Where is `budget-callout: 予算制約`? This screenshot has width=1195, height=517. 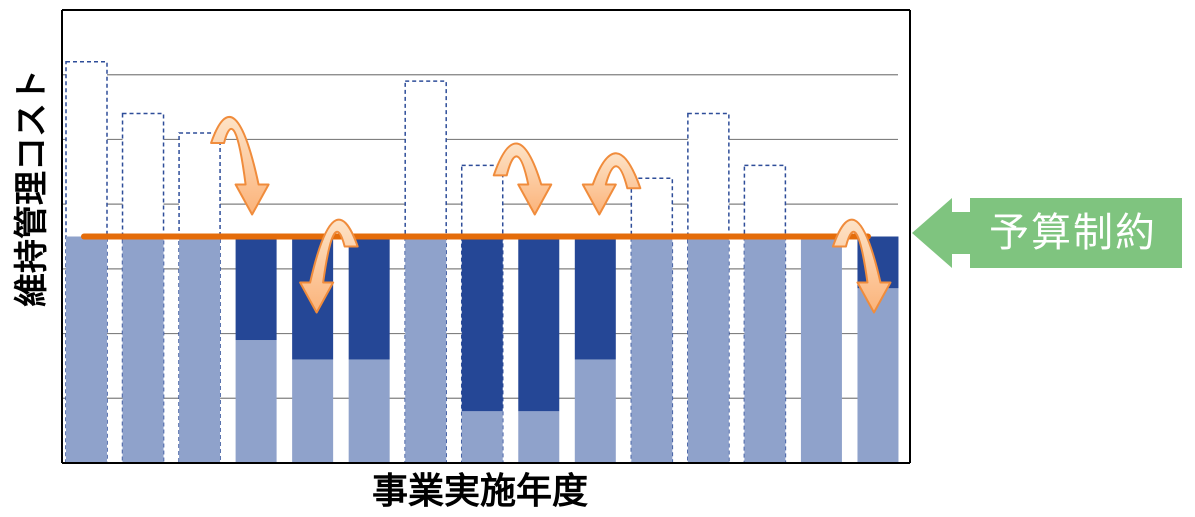
budget-callout: 予算制約 is located at coordinates (1047, 233).